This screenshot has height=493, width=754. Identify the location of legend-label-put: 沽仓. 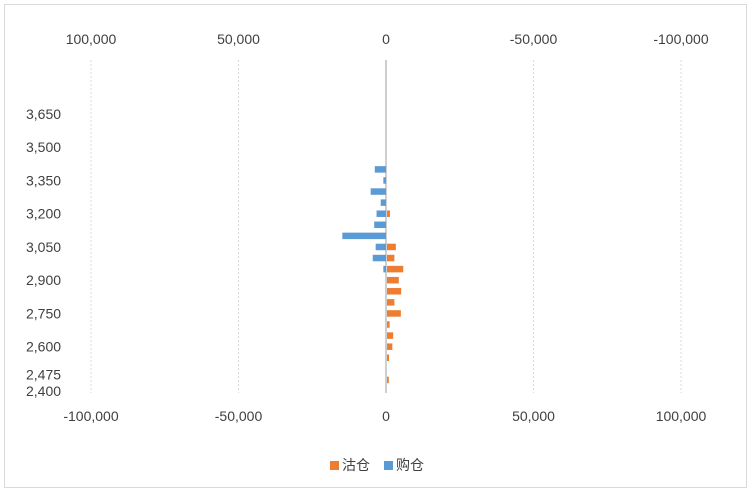
(356, 465).